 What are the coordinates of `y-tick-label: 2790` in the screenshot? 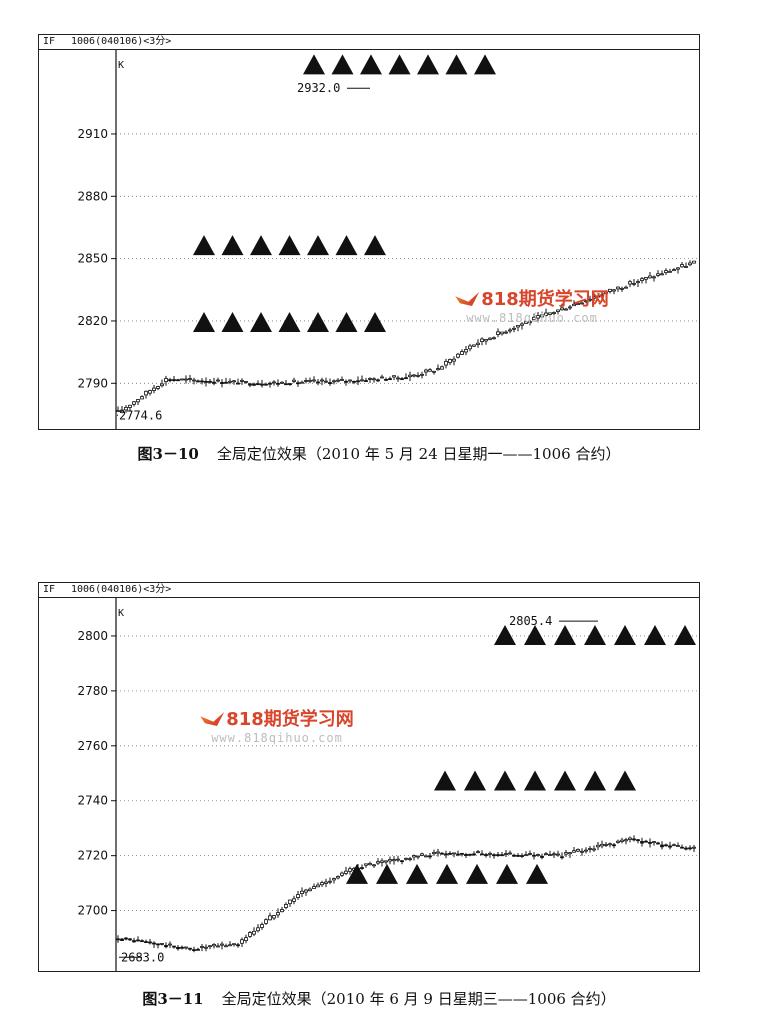 It's located at (92, 383).